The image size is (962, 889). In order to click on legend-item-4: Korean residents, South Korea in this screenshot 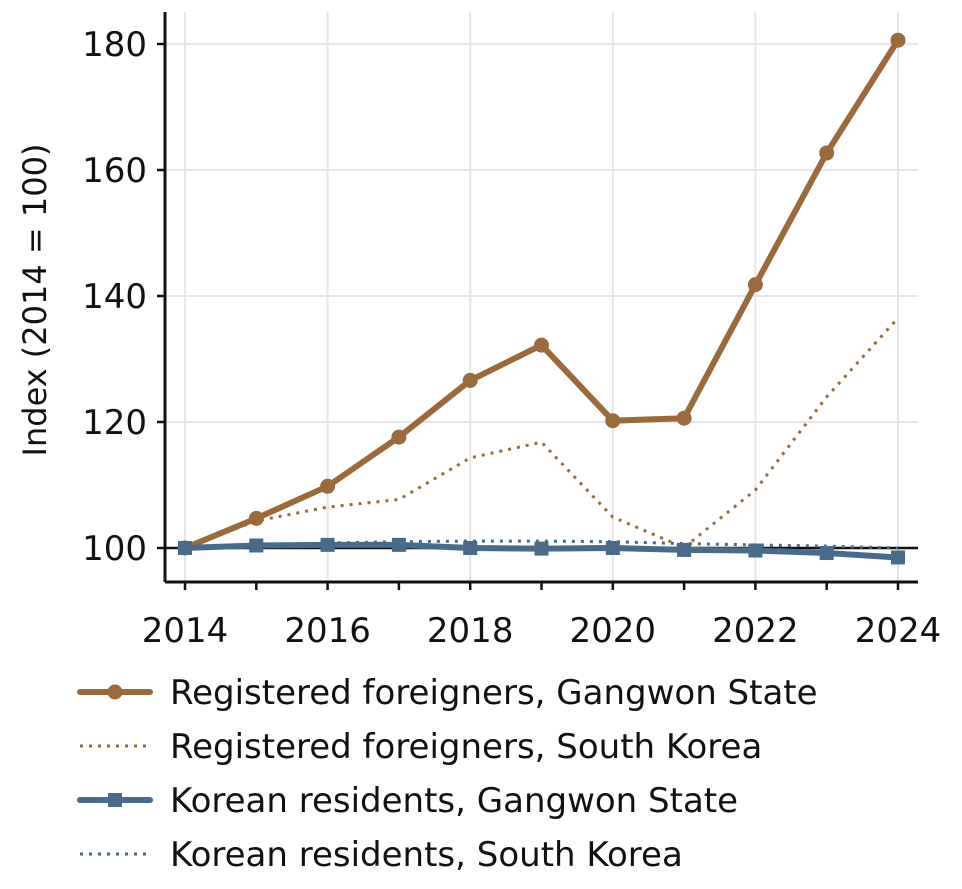, I will do `click(381, 855)`.